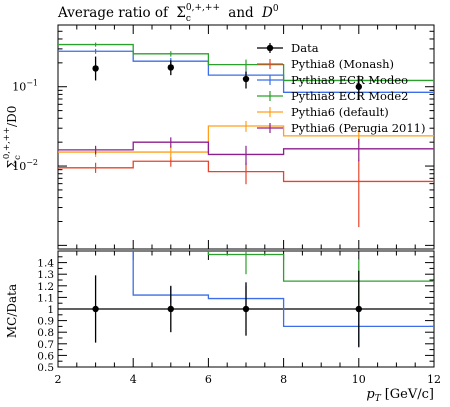 This screenshot has width=450, height=407. I want to click on ratio-y-tick-label: 0.8, so click(45, 333).